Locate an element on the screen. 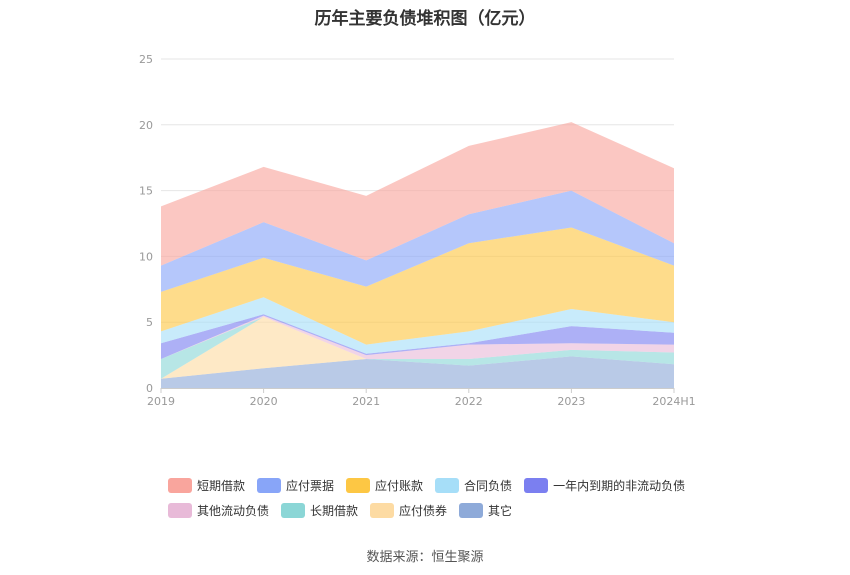  legend-label: 应付票据 is located at coordinates (310, 486).